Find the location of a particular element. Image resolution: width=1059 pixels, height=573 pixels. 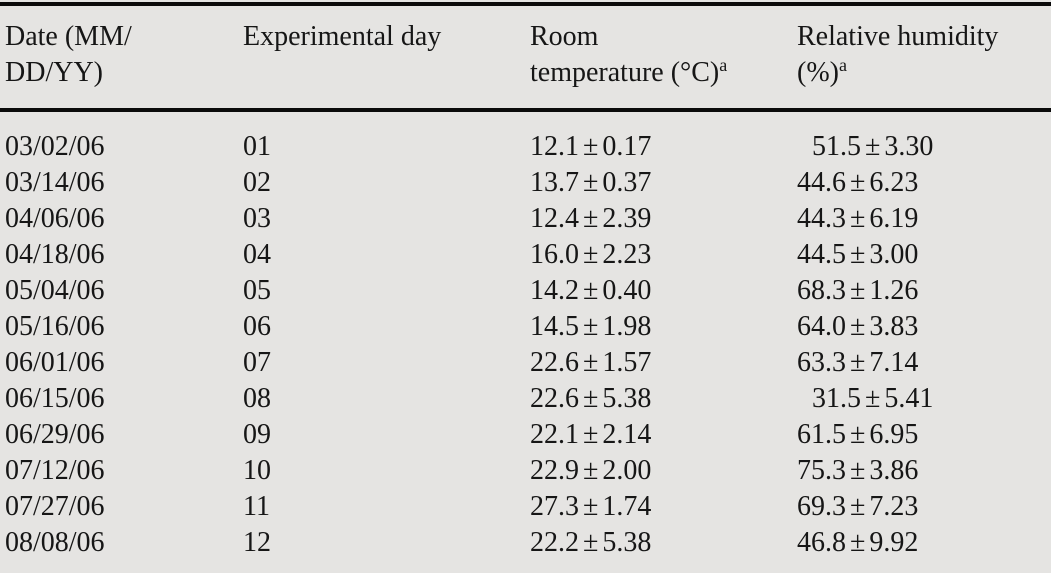

date-cell: 04/06/06 is located at coordinates (55, 218).